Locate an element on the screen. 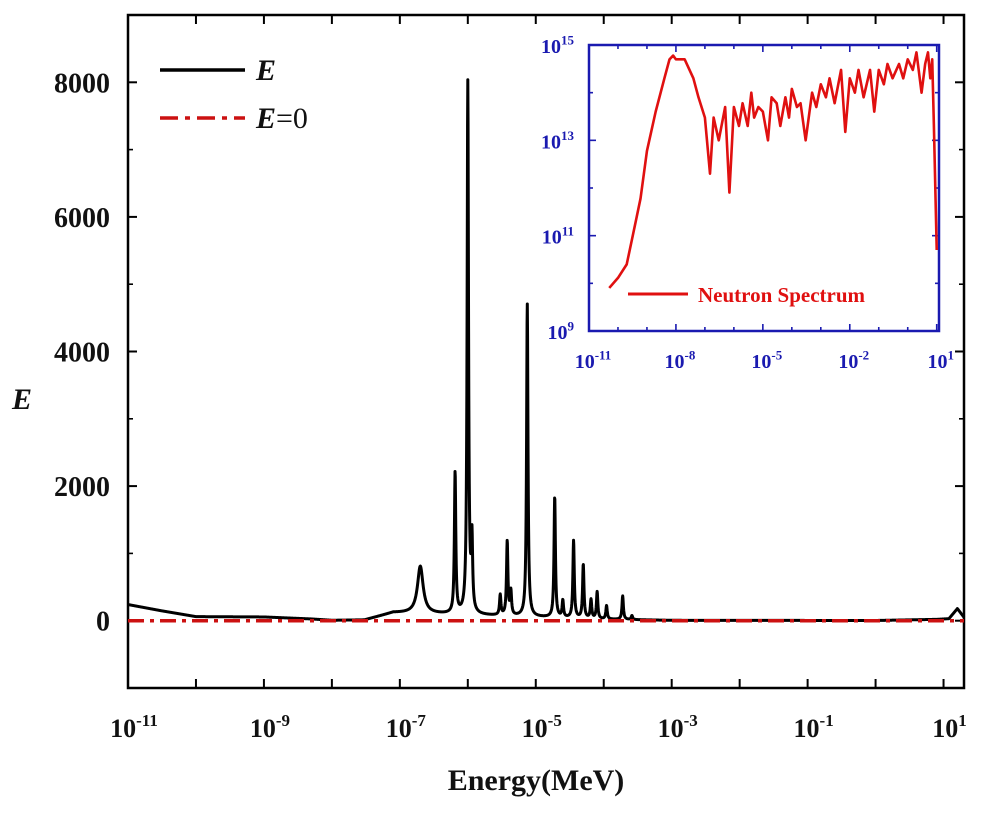 Image resolution: width=982 pixels, height=814 pixels. x-axis-label: Energy(MeV) is located at coordinates (536, 780).